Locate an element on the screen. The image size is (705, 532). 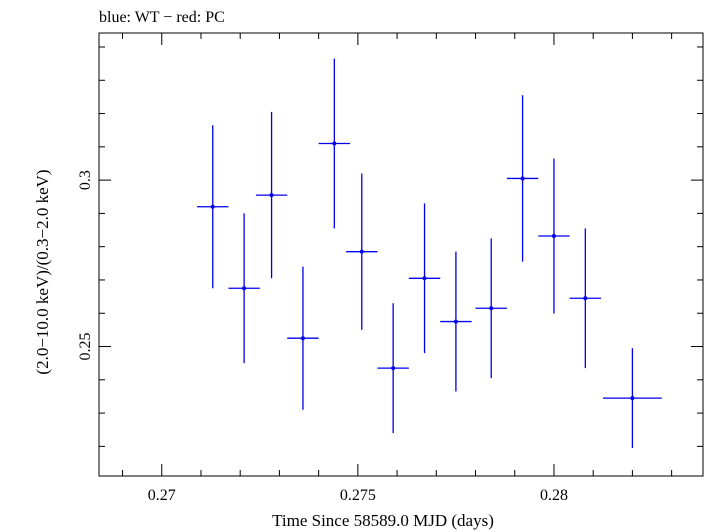
y-axis-label: (2.0−10.0 keV)/(0.3−2.0 keV) is located at coordinates (42, 271).